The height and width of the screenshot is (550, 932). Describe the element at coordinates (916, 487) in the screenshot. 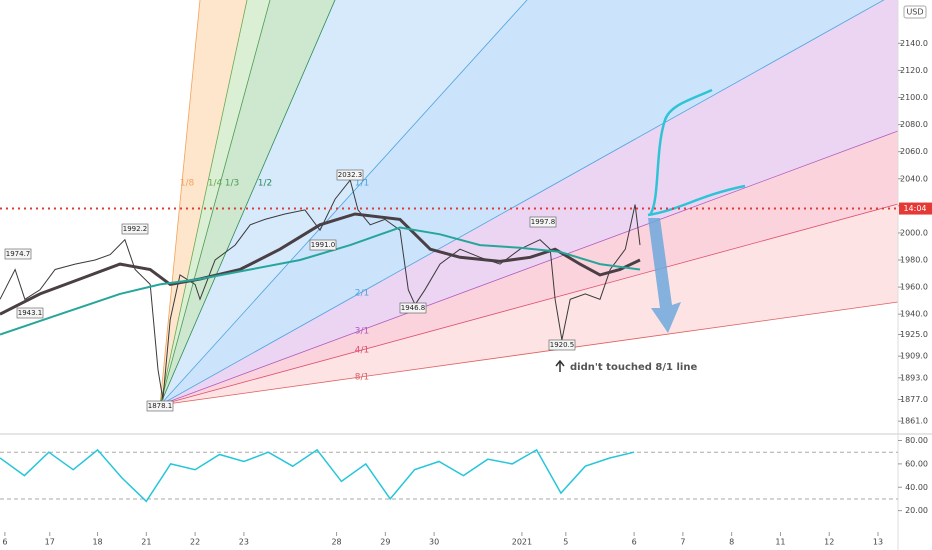

I see `rsi-tick-label: 40.00` at that location.